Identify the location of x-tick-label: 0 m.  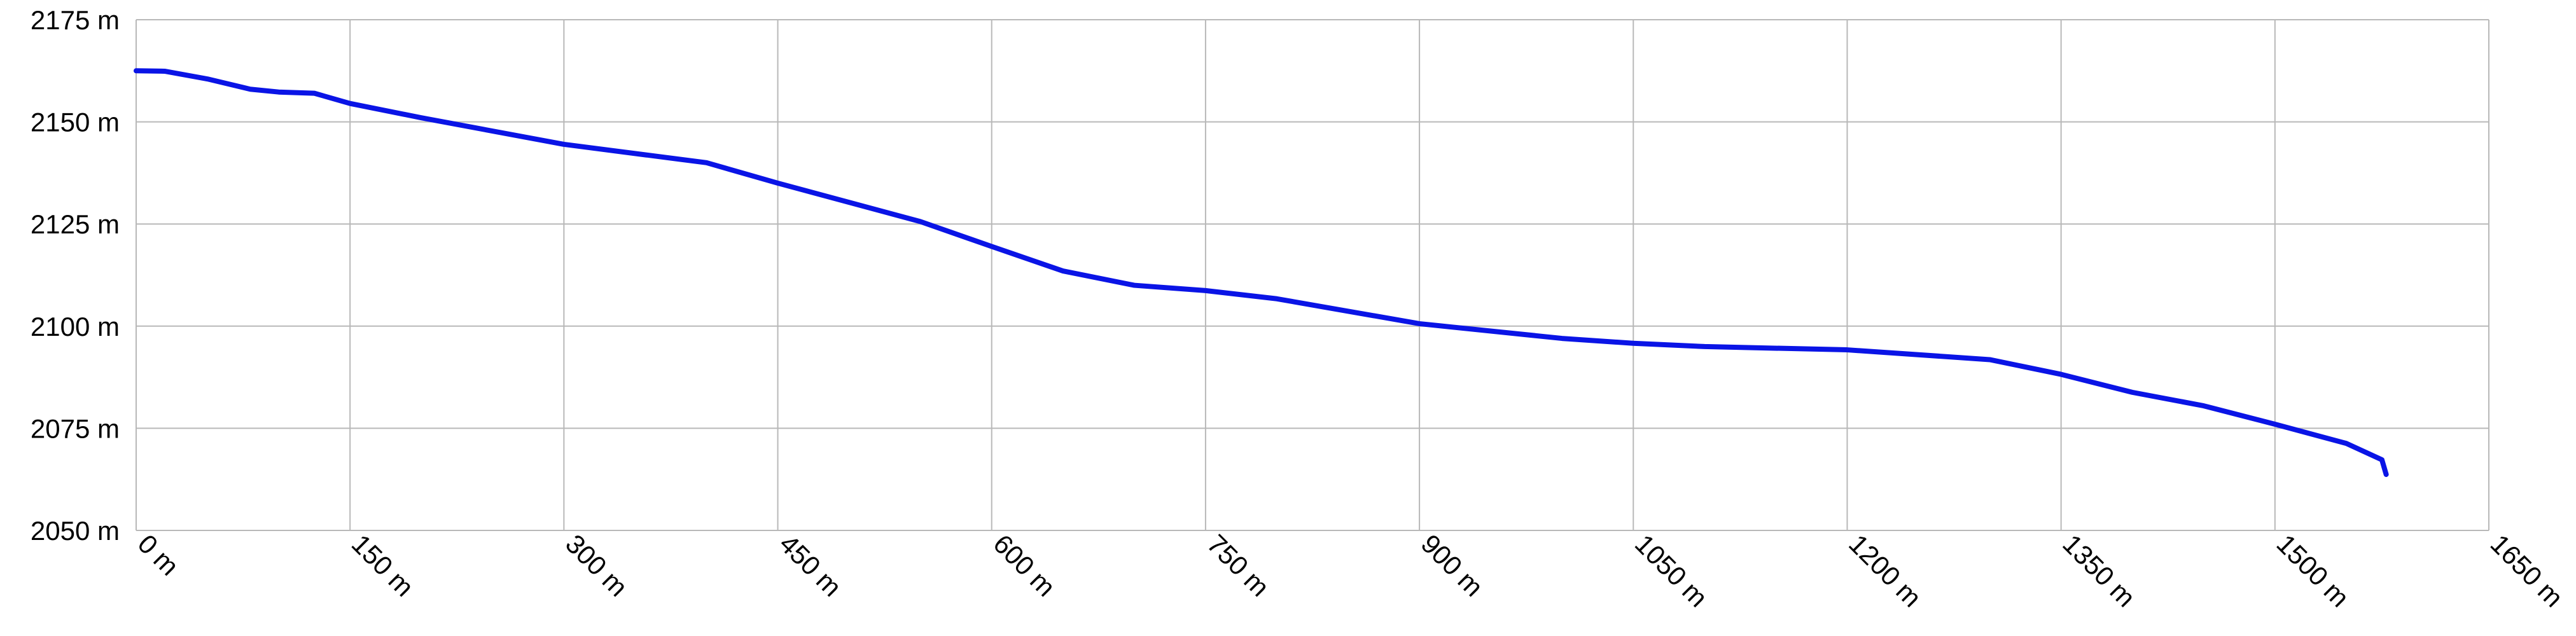
(158, 555).